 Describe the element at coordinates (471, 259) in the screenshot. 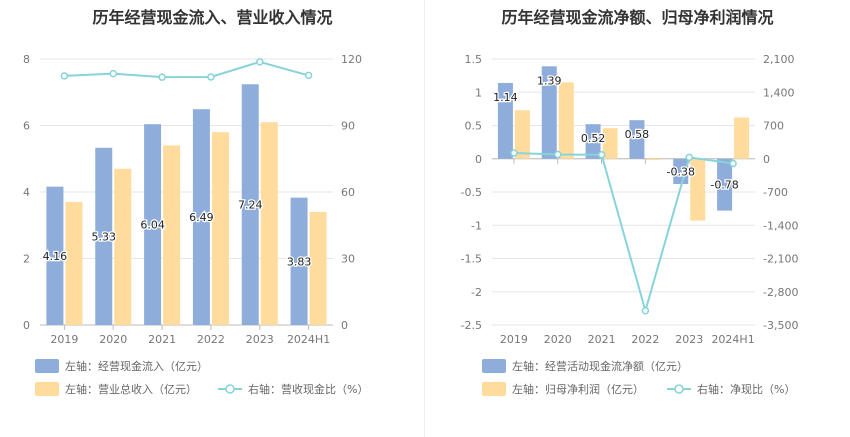

I see `right-left-tick-label: -1.5` at that location.